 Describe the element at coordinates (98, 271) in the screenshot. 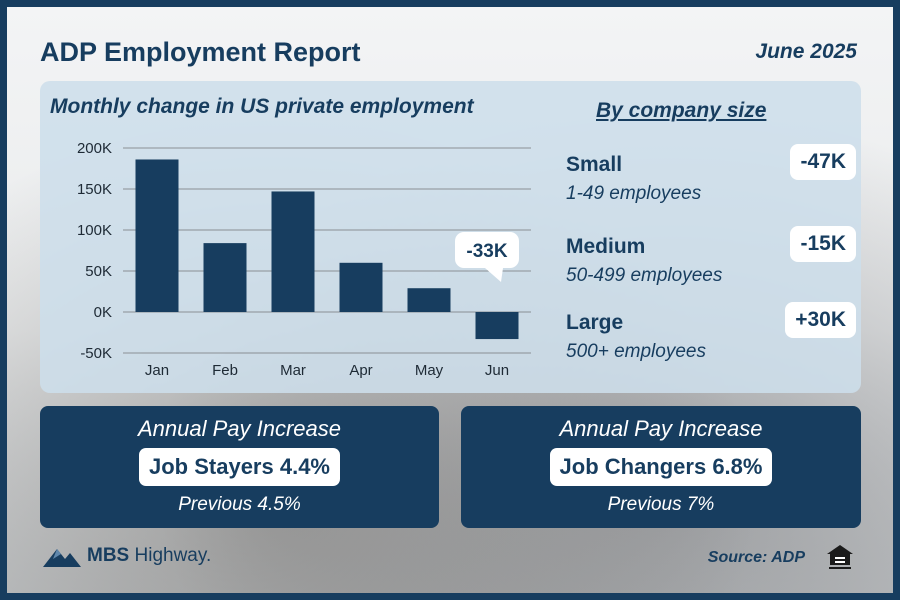

I see `y-tick-label: 50K` at that location.